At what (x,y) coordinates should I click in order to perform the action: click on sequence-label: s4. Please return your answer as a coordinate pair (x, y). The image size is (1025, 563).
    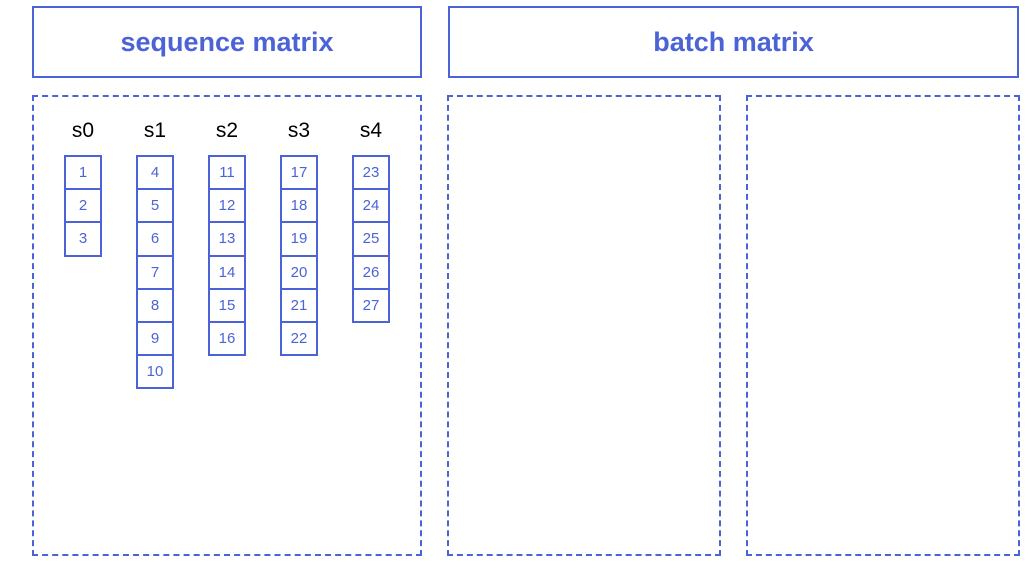
    Looking at the image, I should click on (371, 130).